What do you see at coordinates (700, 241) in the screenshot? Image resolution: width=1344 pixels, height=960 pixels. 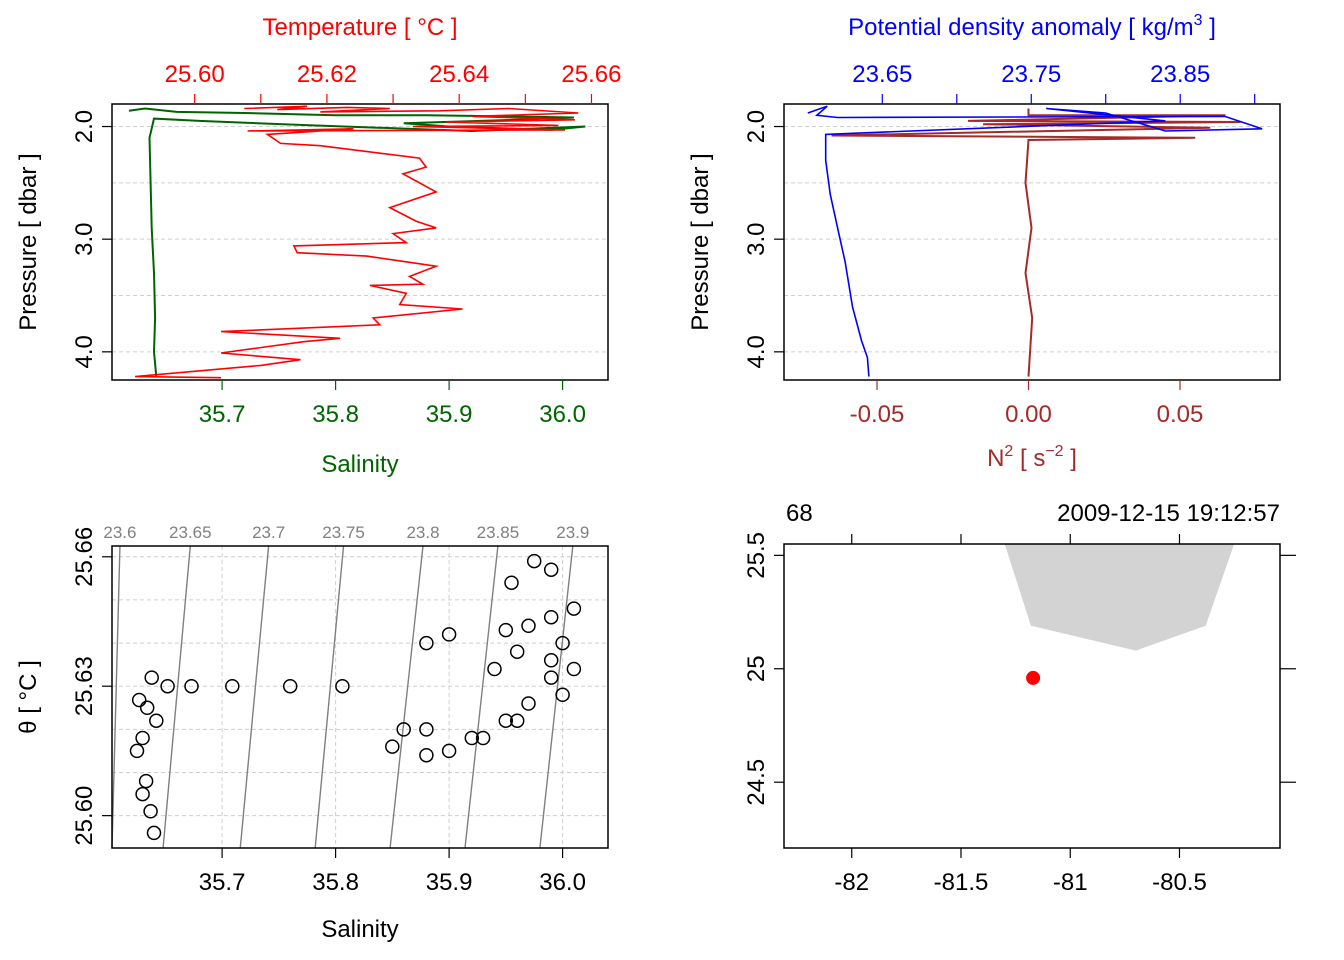 I see `p2-pressure-axis-title: Pressure [ dbar ]` at bounding box center [700, 241].